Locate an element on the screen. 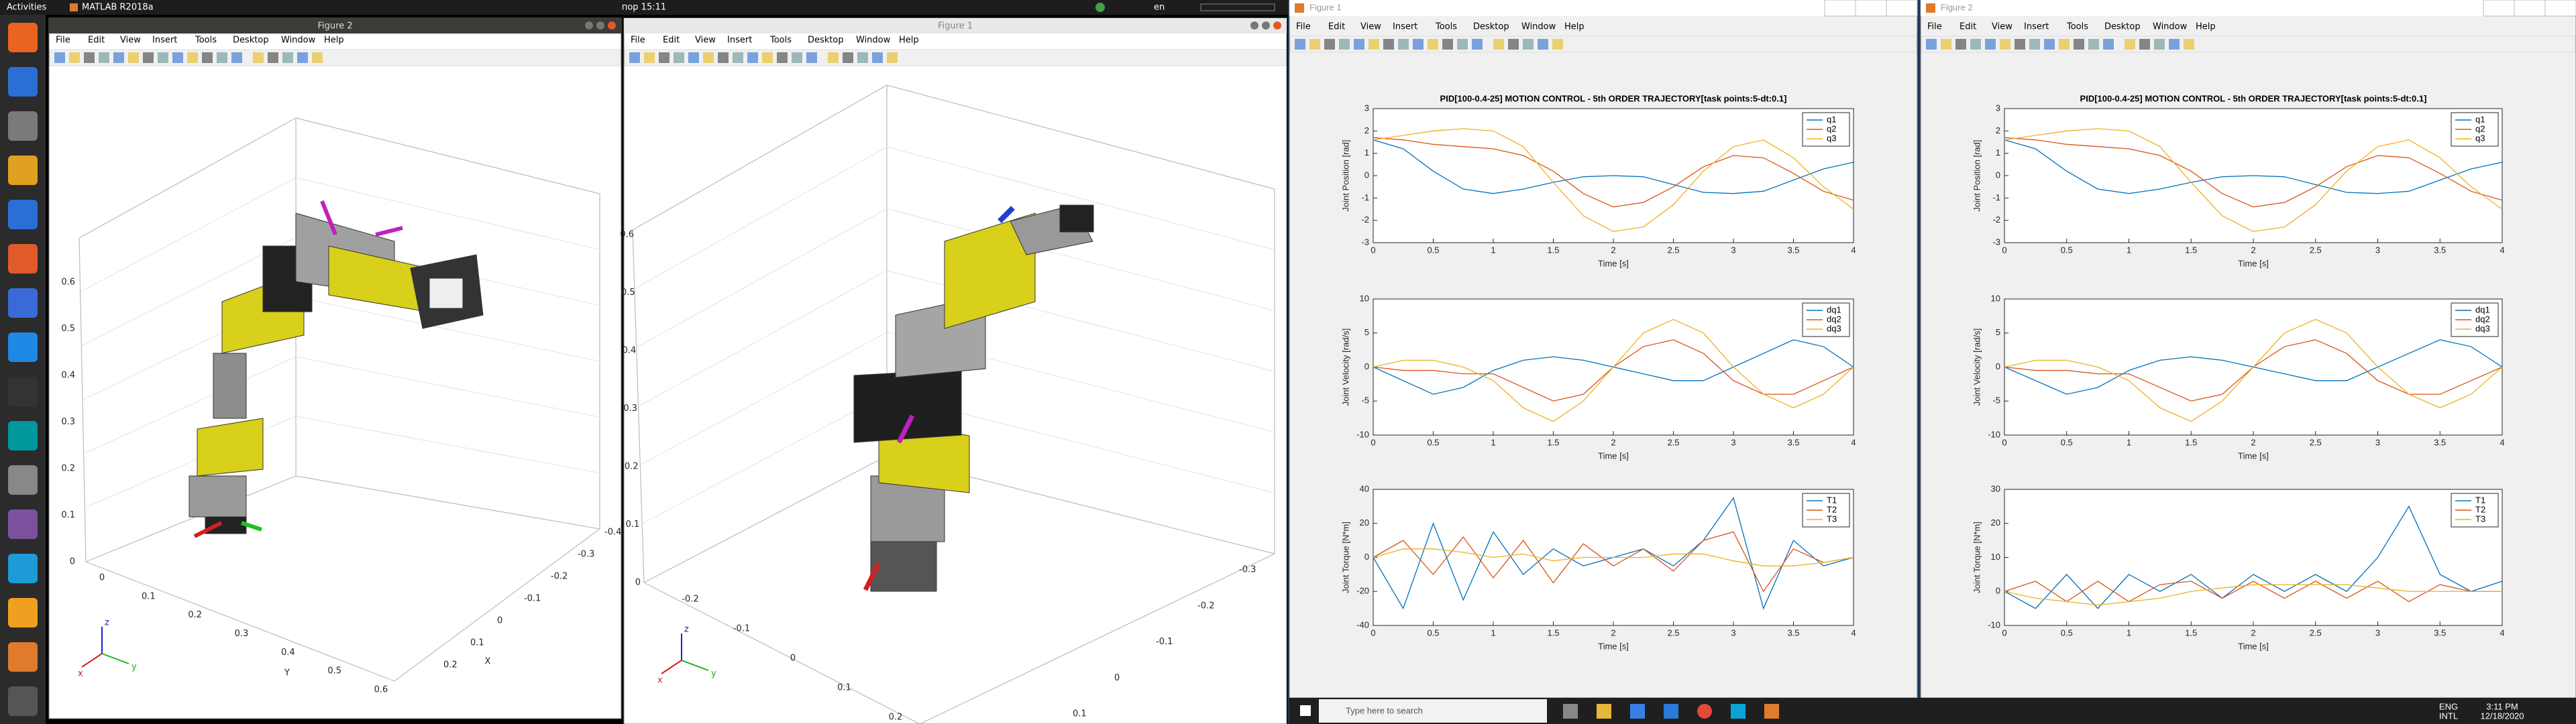 This screenshot has width=2576, height=724. menu-item: View is located at coordinates (2002, 27).